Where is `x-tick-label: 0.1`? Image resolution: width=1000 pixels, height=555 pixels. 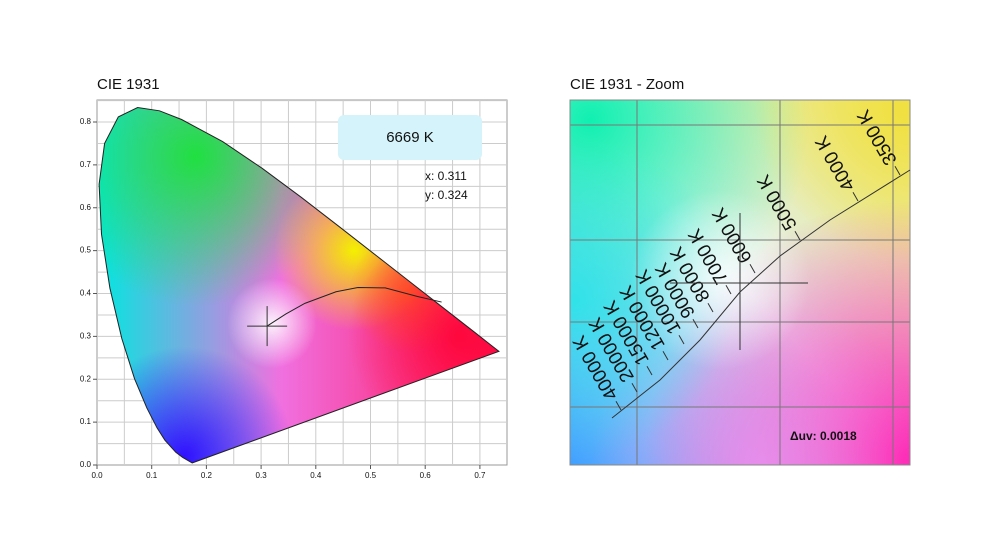 x-tick-label: 0.1 is located at coordinates (152, 475).